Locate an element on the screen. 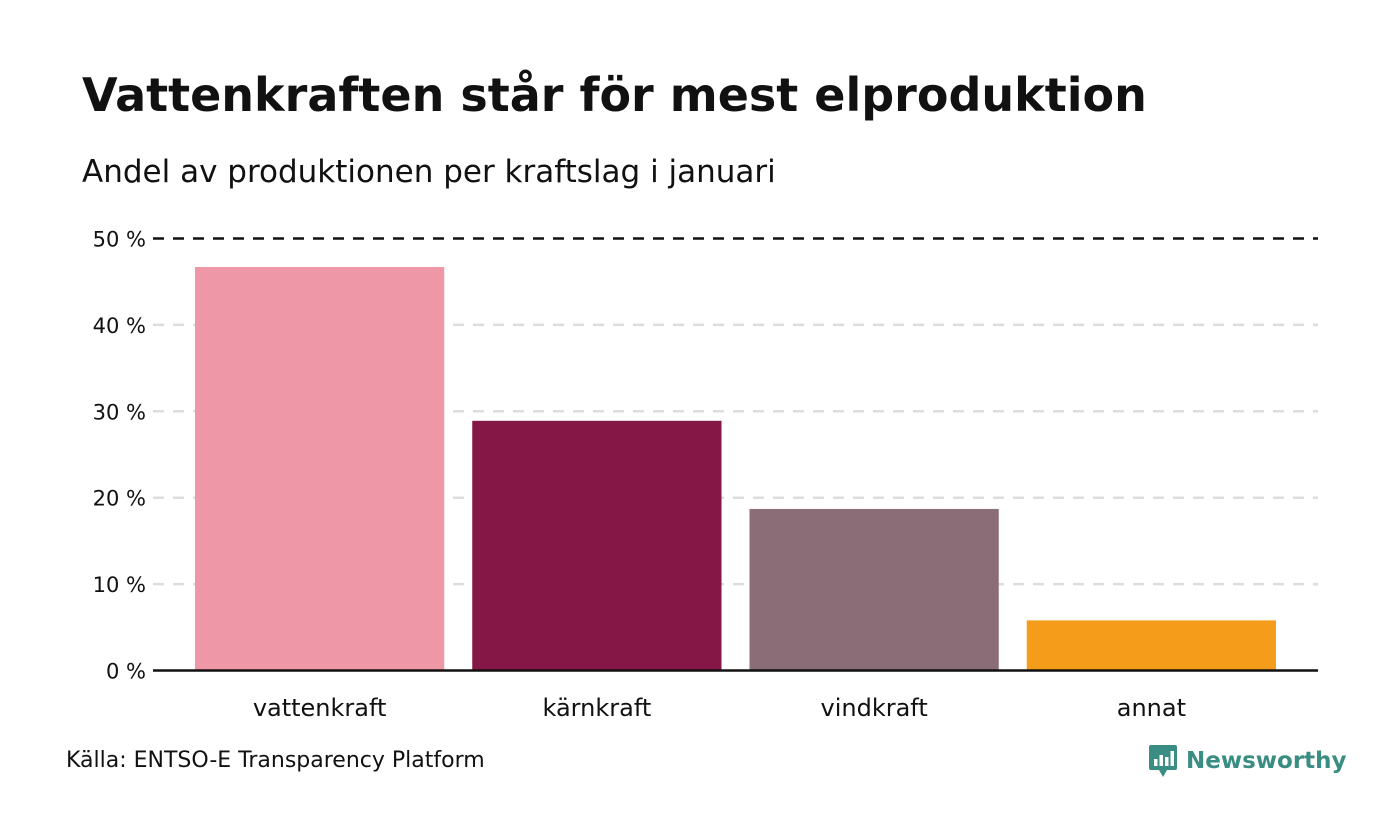 This screenshot has width=1400, height=840. y-axis-ticks: 0 % 10 % 20 % 30 % 40 % 50 % is located at coordinates (119, 456).